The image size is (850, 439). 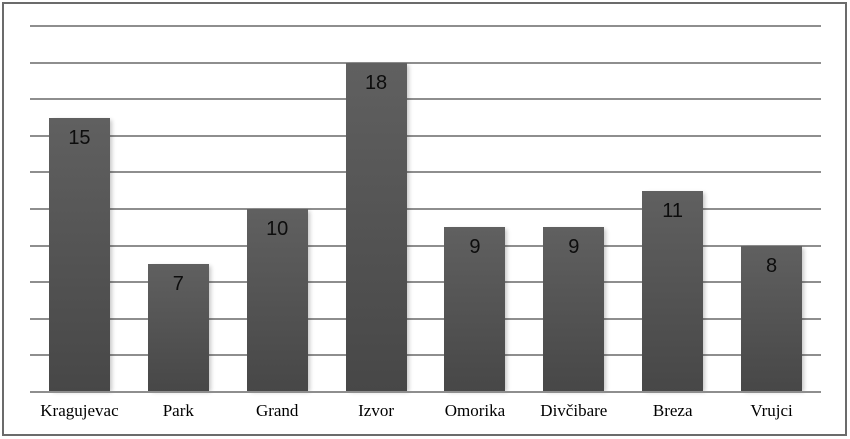 I want to click on category-label: Kragujevac, so click(x=79, y=410).